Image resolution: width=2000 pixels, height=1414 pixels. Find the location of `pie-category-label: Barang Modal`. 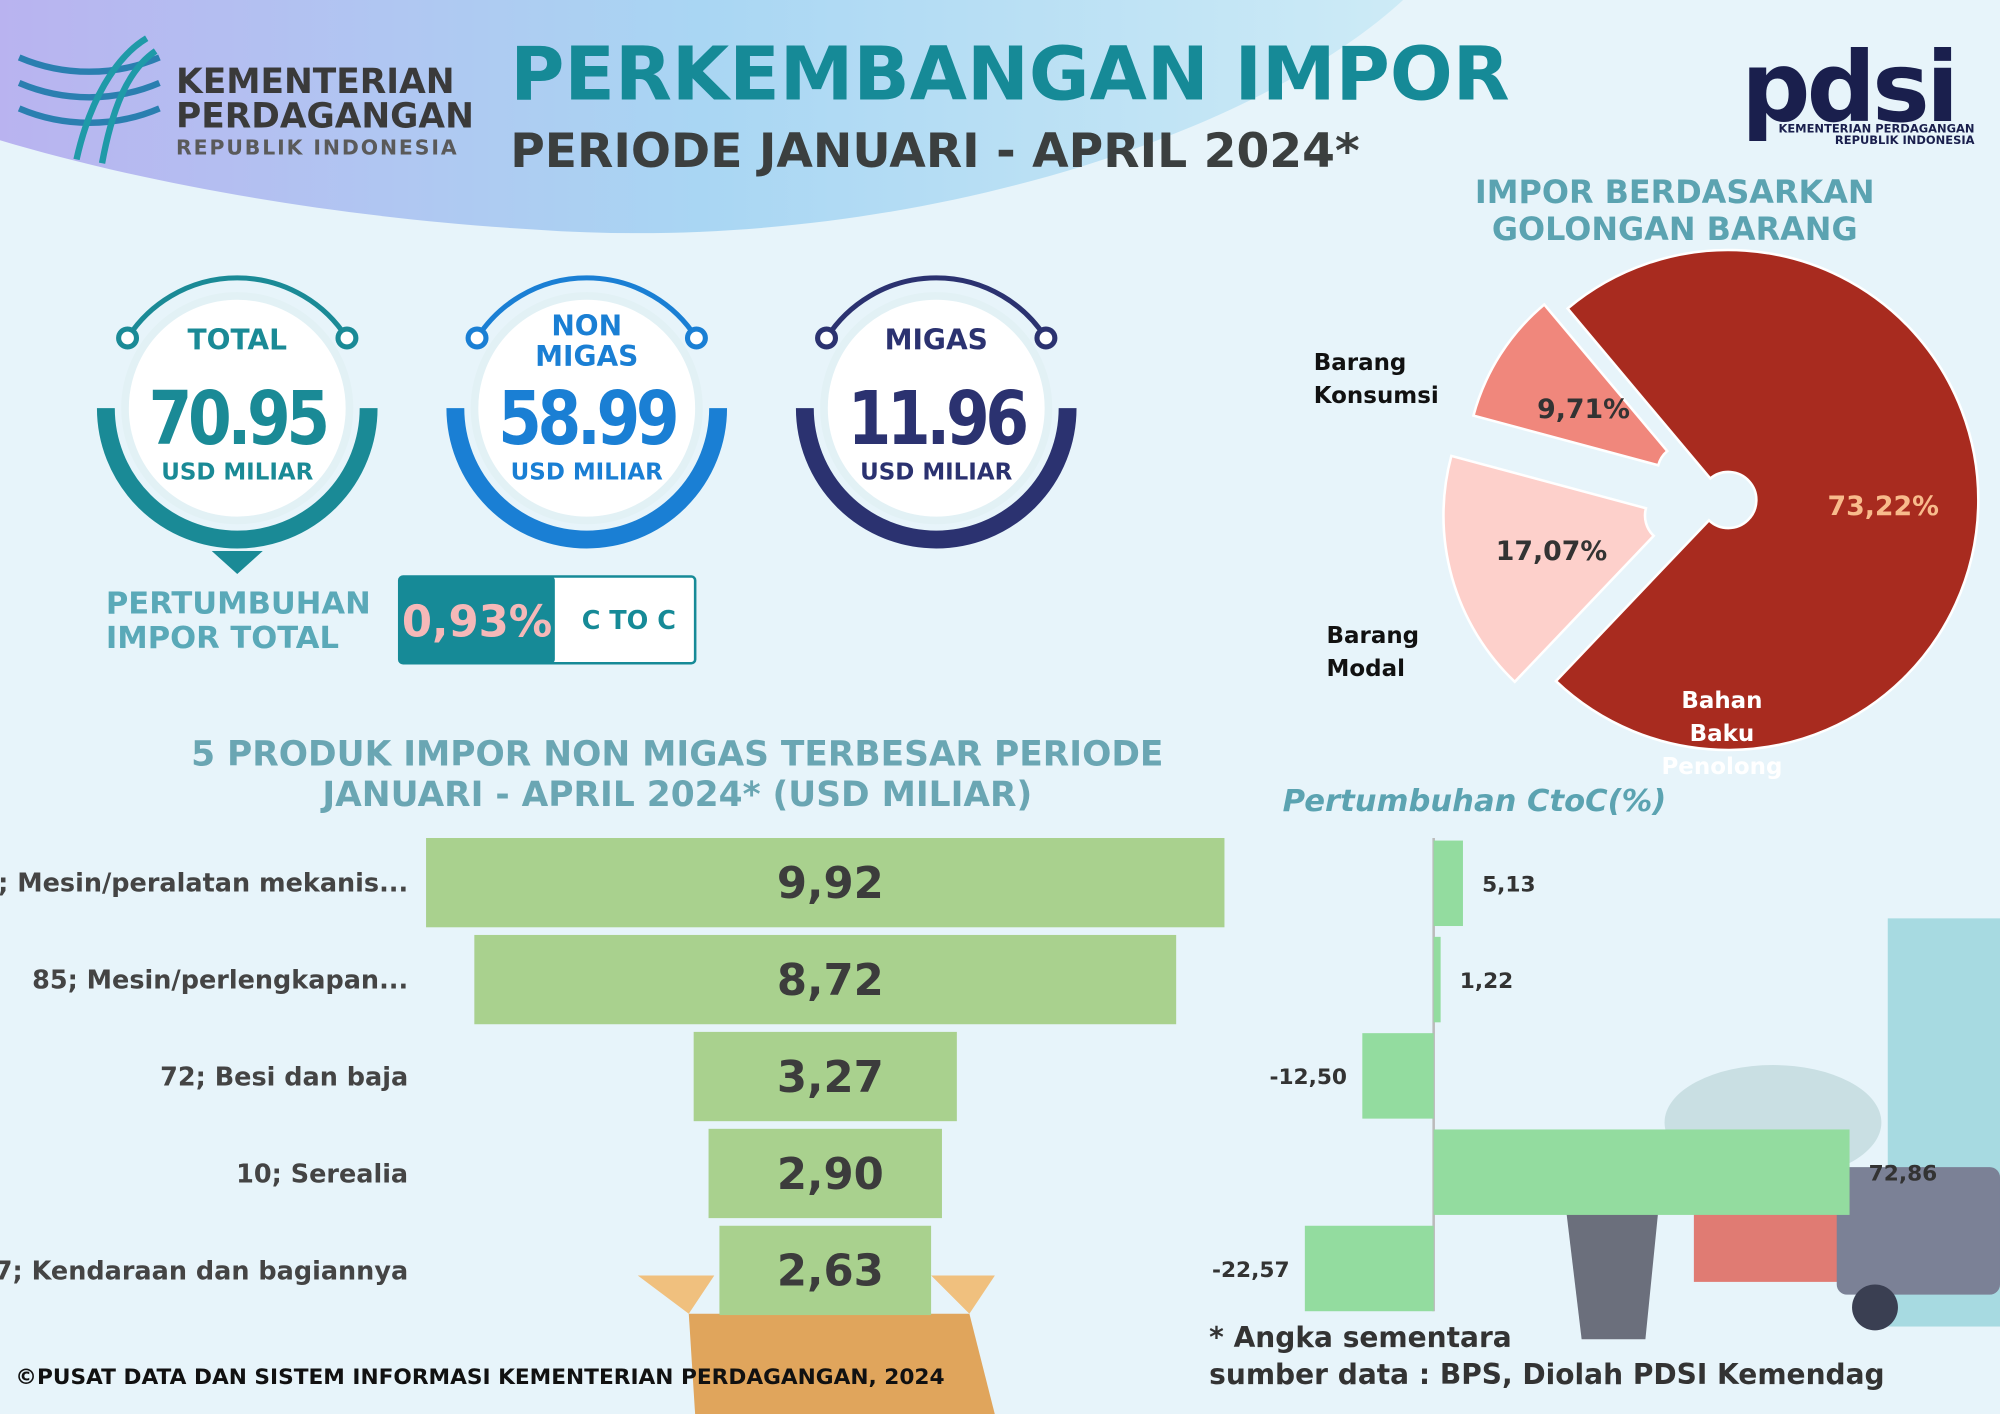

pie-category-label: Barang Modal is located at coordinates (1373, 652).